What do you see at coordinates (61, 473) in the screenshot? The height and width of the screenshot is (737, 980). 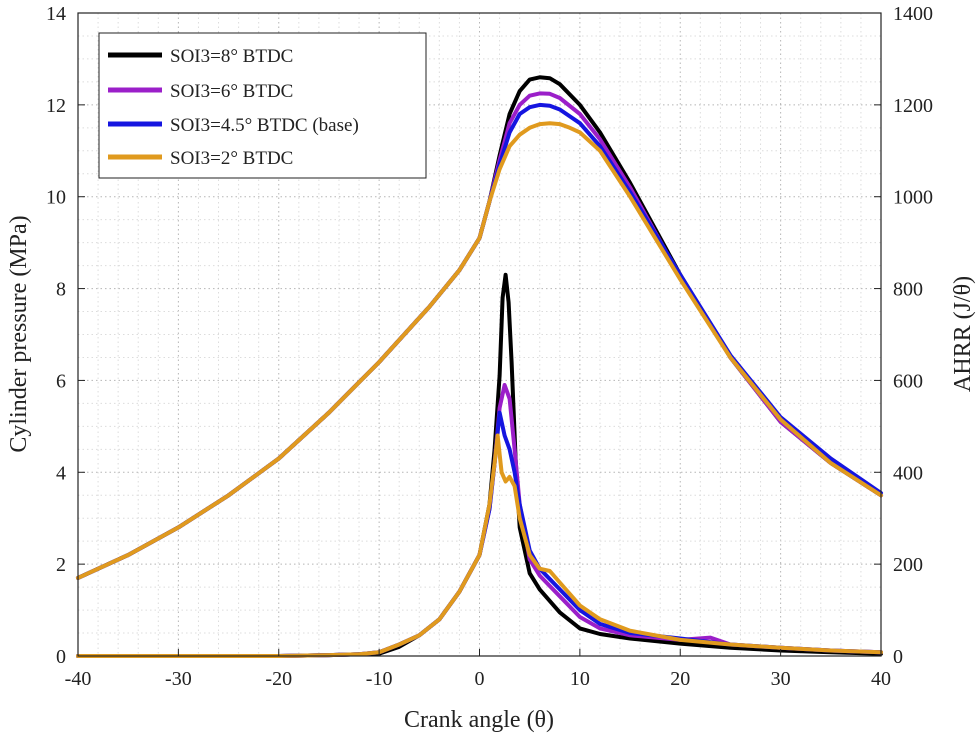 I see `y-left-tick-label: 4` at bounding box center [61, 473].